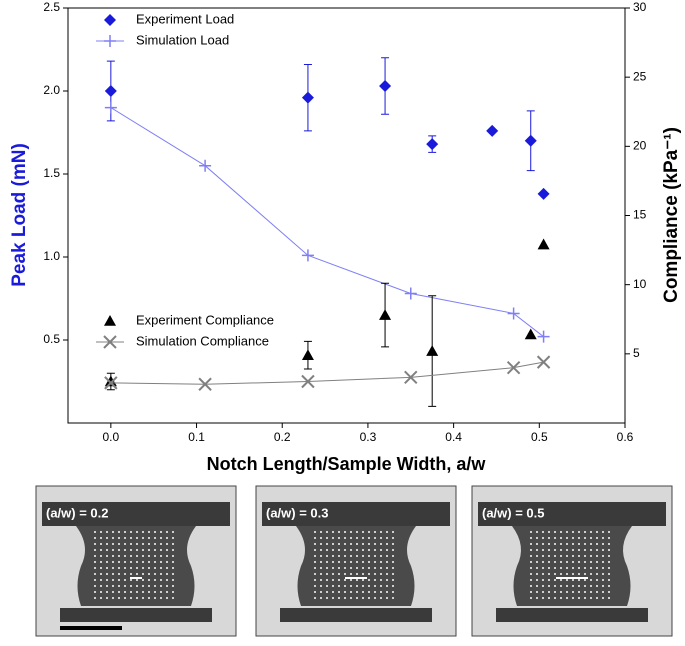 The width and height of the screenshot is (685, 646). I want to click on scale-bar, so click(91, 628).